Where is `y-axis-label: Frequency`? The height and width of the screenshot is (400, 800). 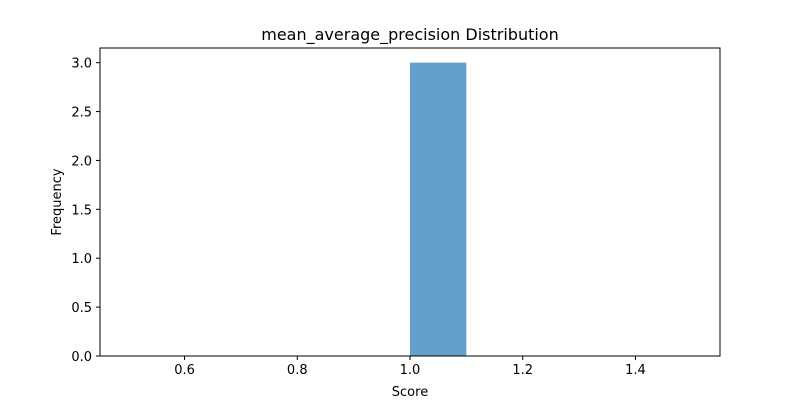 y-axis-label: Frequency is located at coordinates (57, 201).